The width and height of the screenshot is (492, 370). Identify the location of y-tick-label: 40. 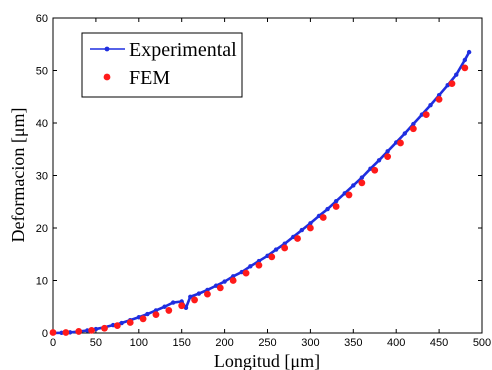
(42, 124).